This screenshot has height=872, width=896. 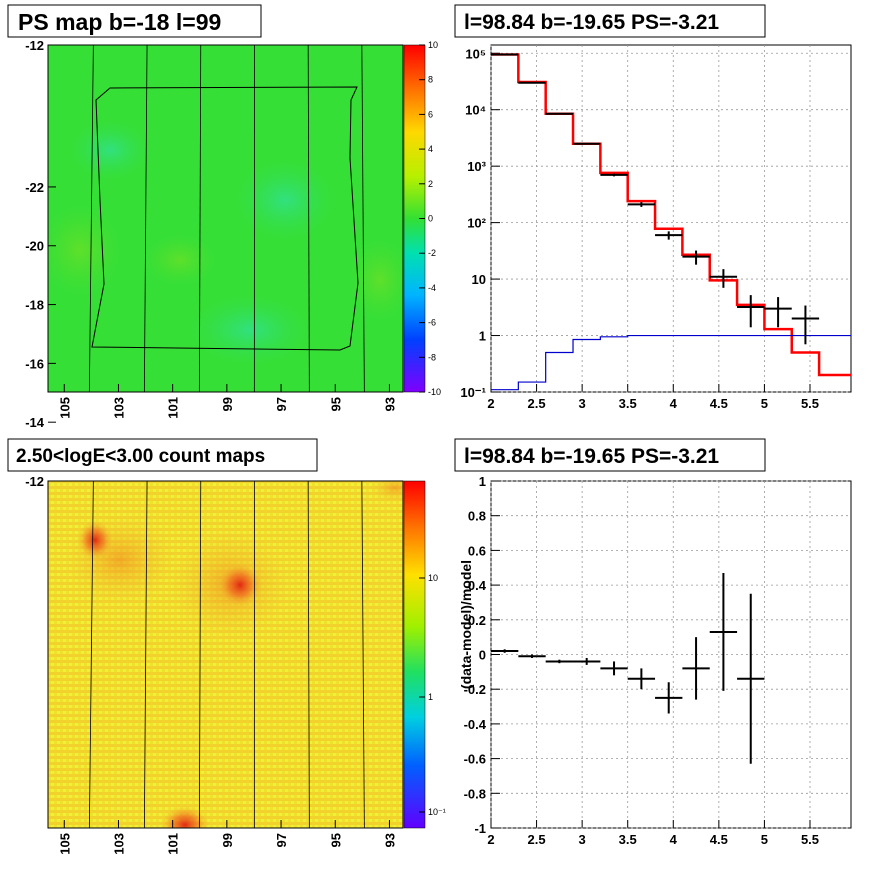 I want to click on y-tick-label: -16, so click(x=34, y=363).